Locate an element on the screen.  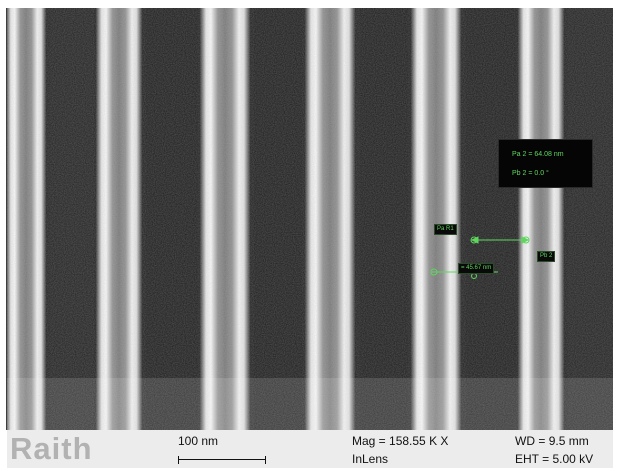
detector: InLens is located at coordinates (370, 459).